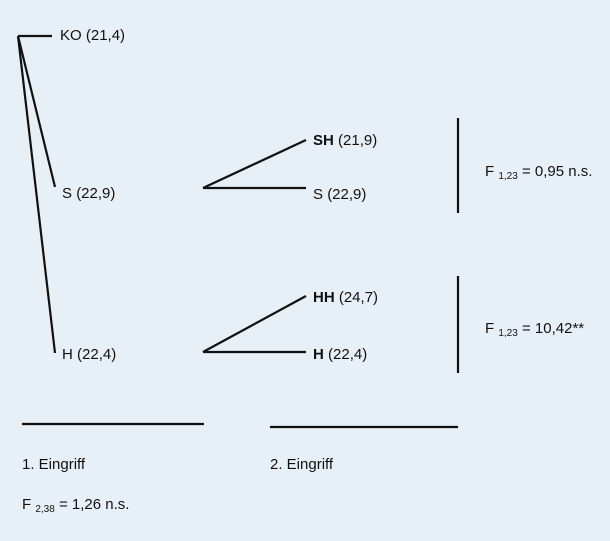  I want to click on node-hh: HH (24,7), so click(345, 298).